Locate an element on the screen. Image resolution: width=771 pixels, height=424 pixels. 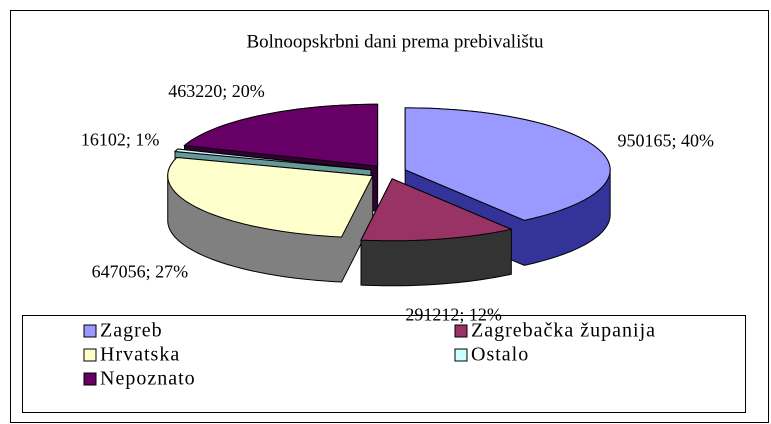
data-label: 950165; 40% is located at coordinates (666, 141).